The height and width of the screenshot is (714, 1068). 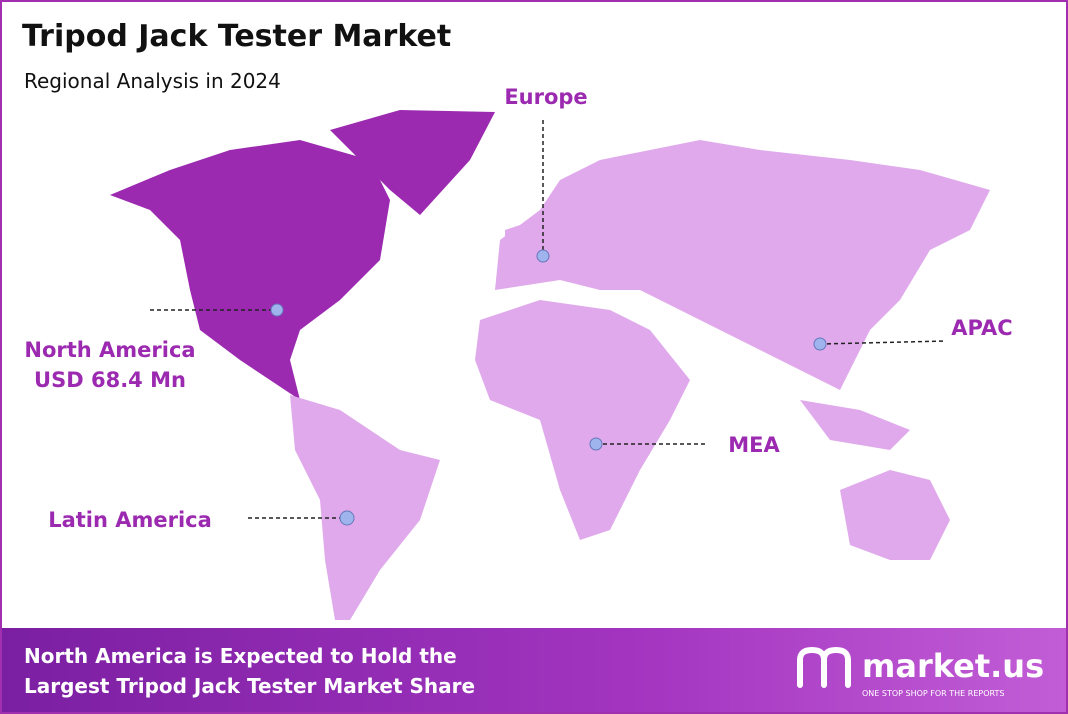 I want to click on region-label: APAC, so click(x=981, y=328).